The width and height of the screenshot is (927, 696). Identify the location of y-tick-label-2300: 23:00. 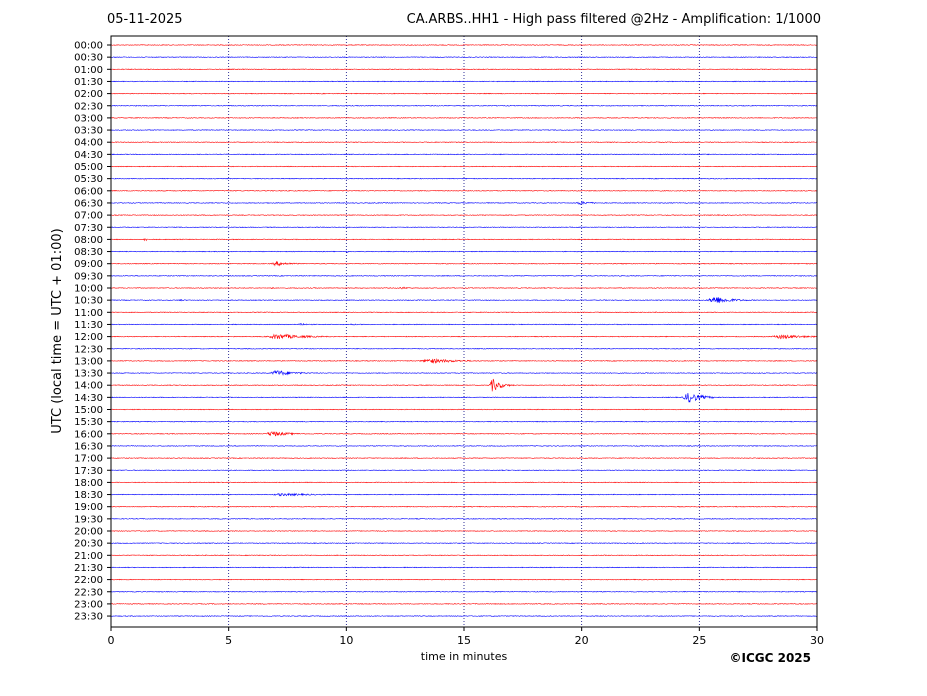
(88, 604).